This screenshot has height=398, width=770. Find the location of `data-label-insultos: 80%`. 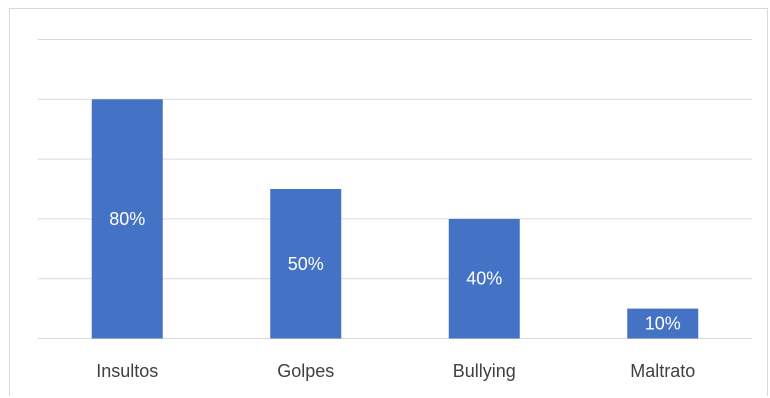

data-label-insultos: 80% is located at coordinates (127, 219).